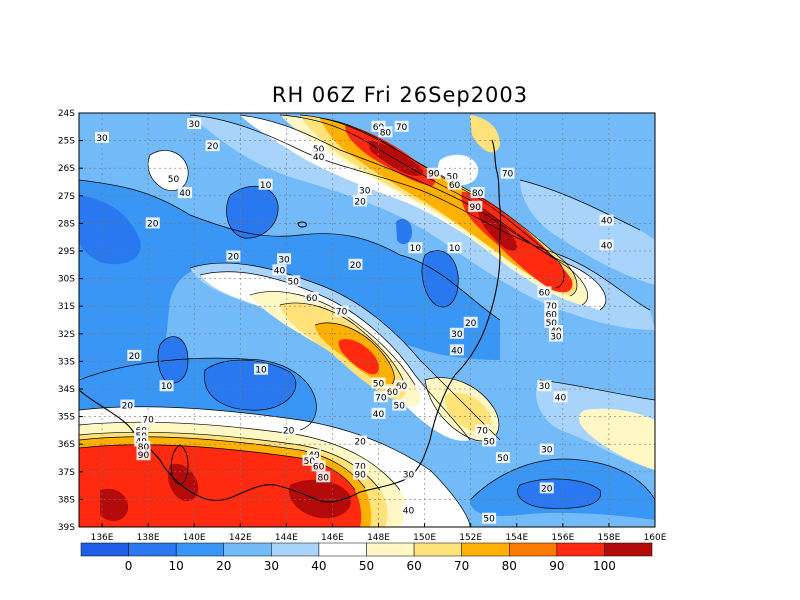 The height and width of the screenshot is (600, 800). Describe the element at coordinates (404, 231) in the screenshot. I see `rh-zone-10-c` at that location.